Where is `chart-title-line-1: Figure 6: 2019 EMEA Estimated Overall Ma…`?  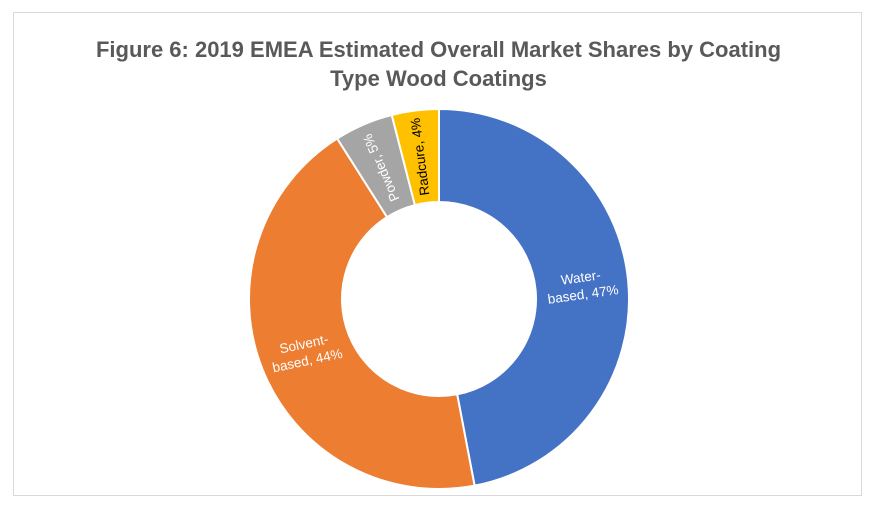 chart-title-line-1: Figure 6: 2019 EMEA Estimated Overall Ma… is located at coordinates (438, 49).